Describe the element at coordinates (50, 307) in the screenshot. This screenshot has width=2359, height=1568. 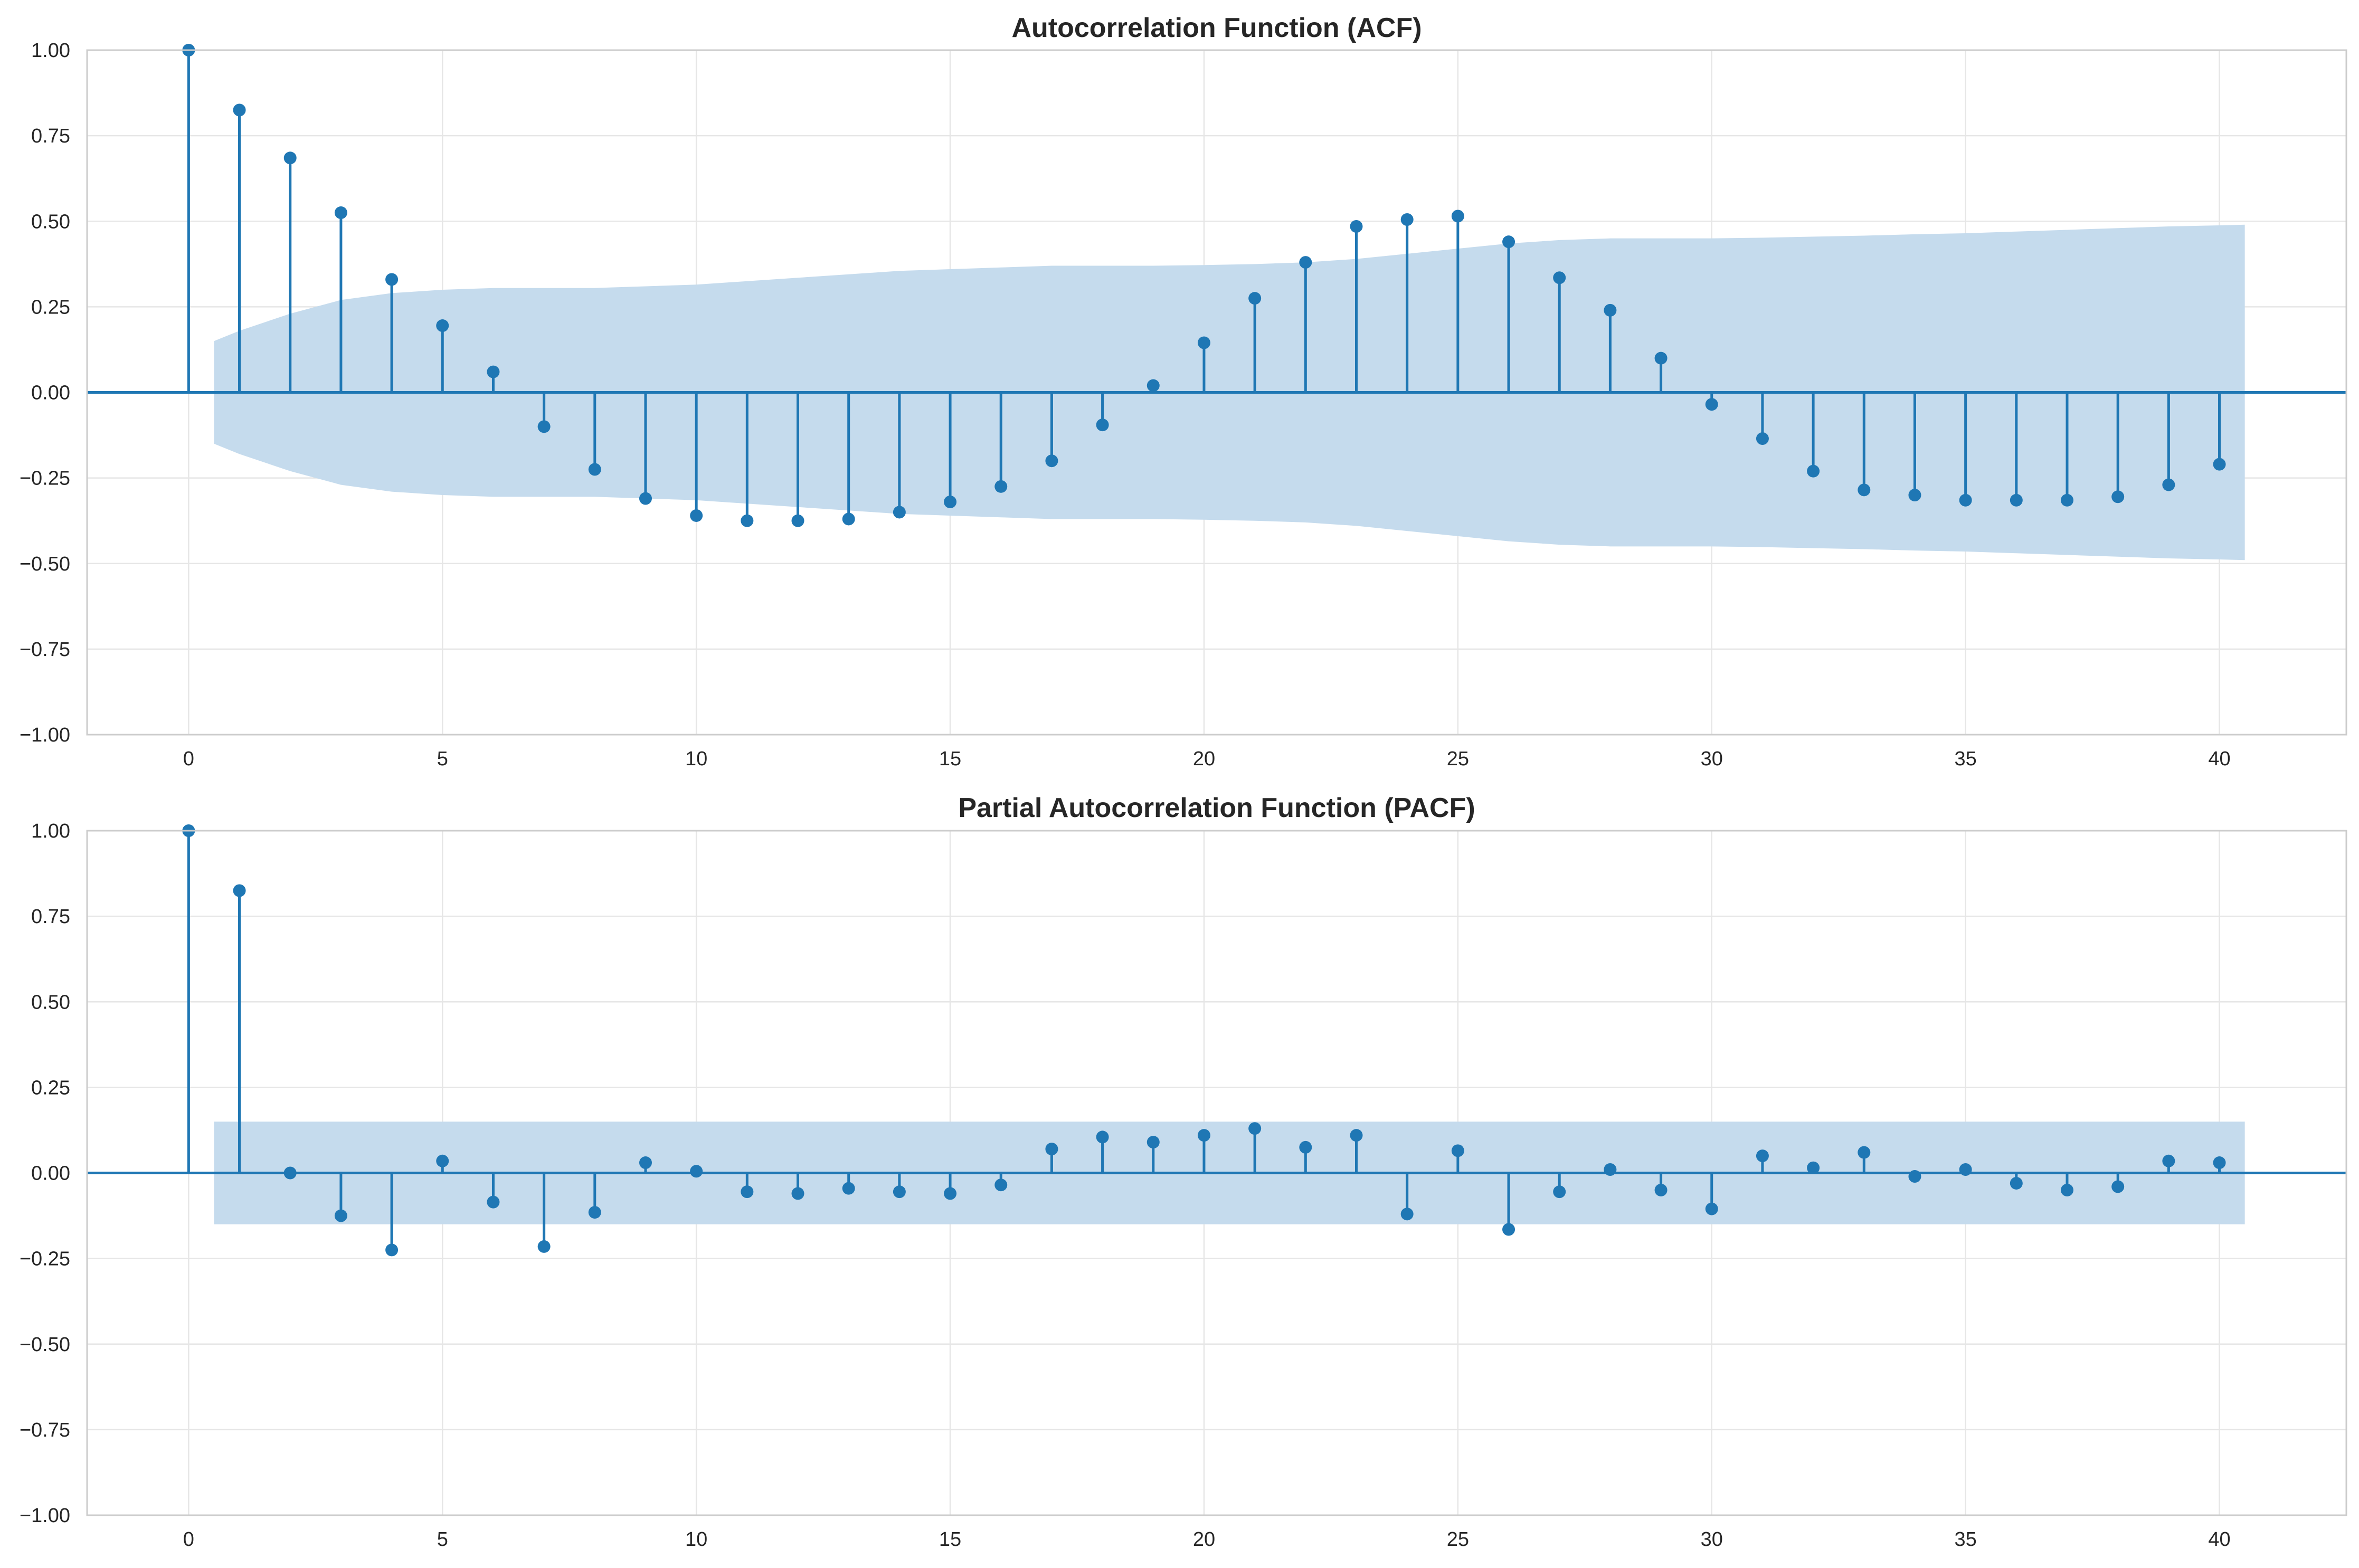
I see `acf-ytick-label-5: 0.25` at that location.